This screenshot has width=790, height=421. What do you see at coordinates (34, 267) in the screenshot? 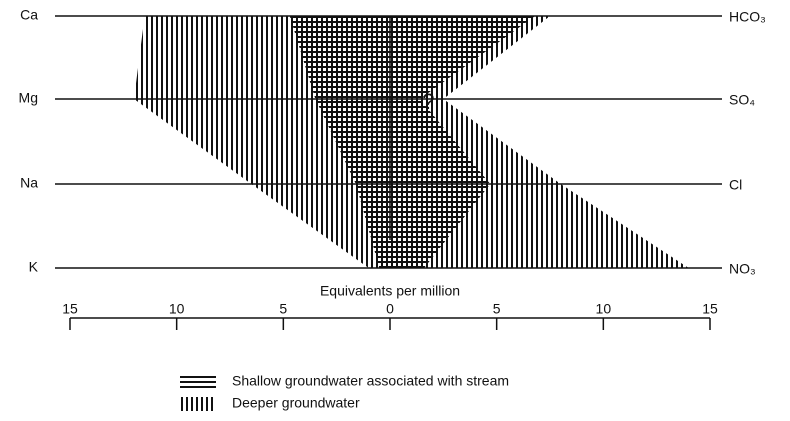
I see `cation-label: K` at bounding box center [34, 267].